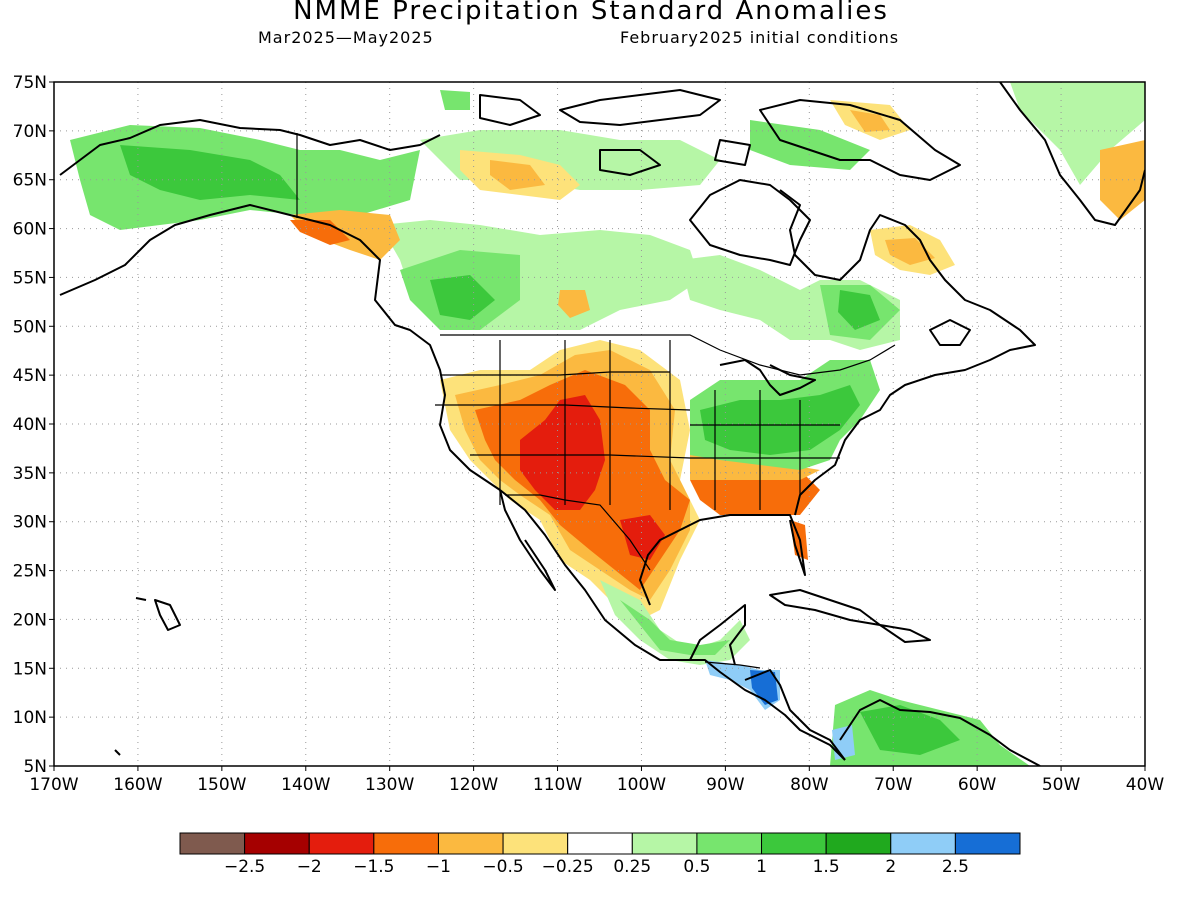  What do you see at coordinates (30, 230) in the screenshot?
I see `lat-tick-label: 60N` at bounding box center [30, 230].